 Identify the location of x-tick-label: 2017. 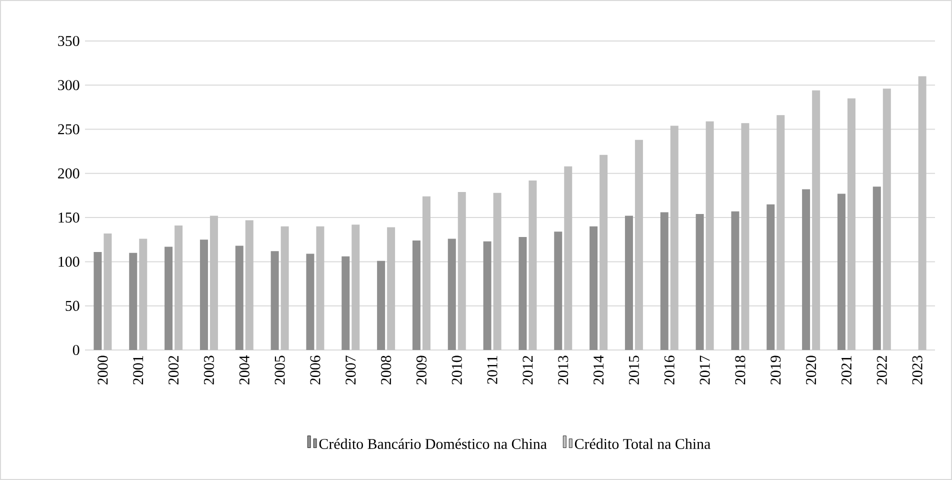
(705, 370).